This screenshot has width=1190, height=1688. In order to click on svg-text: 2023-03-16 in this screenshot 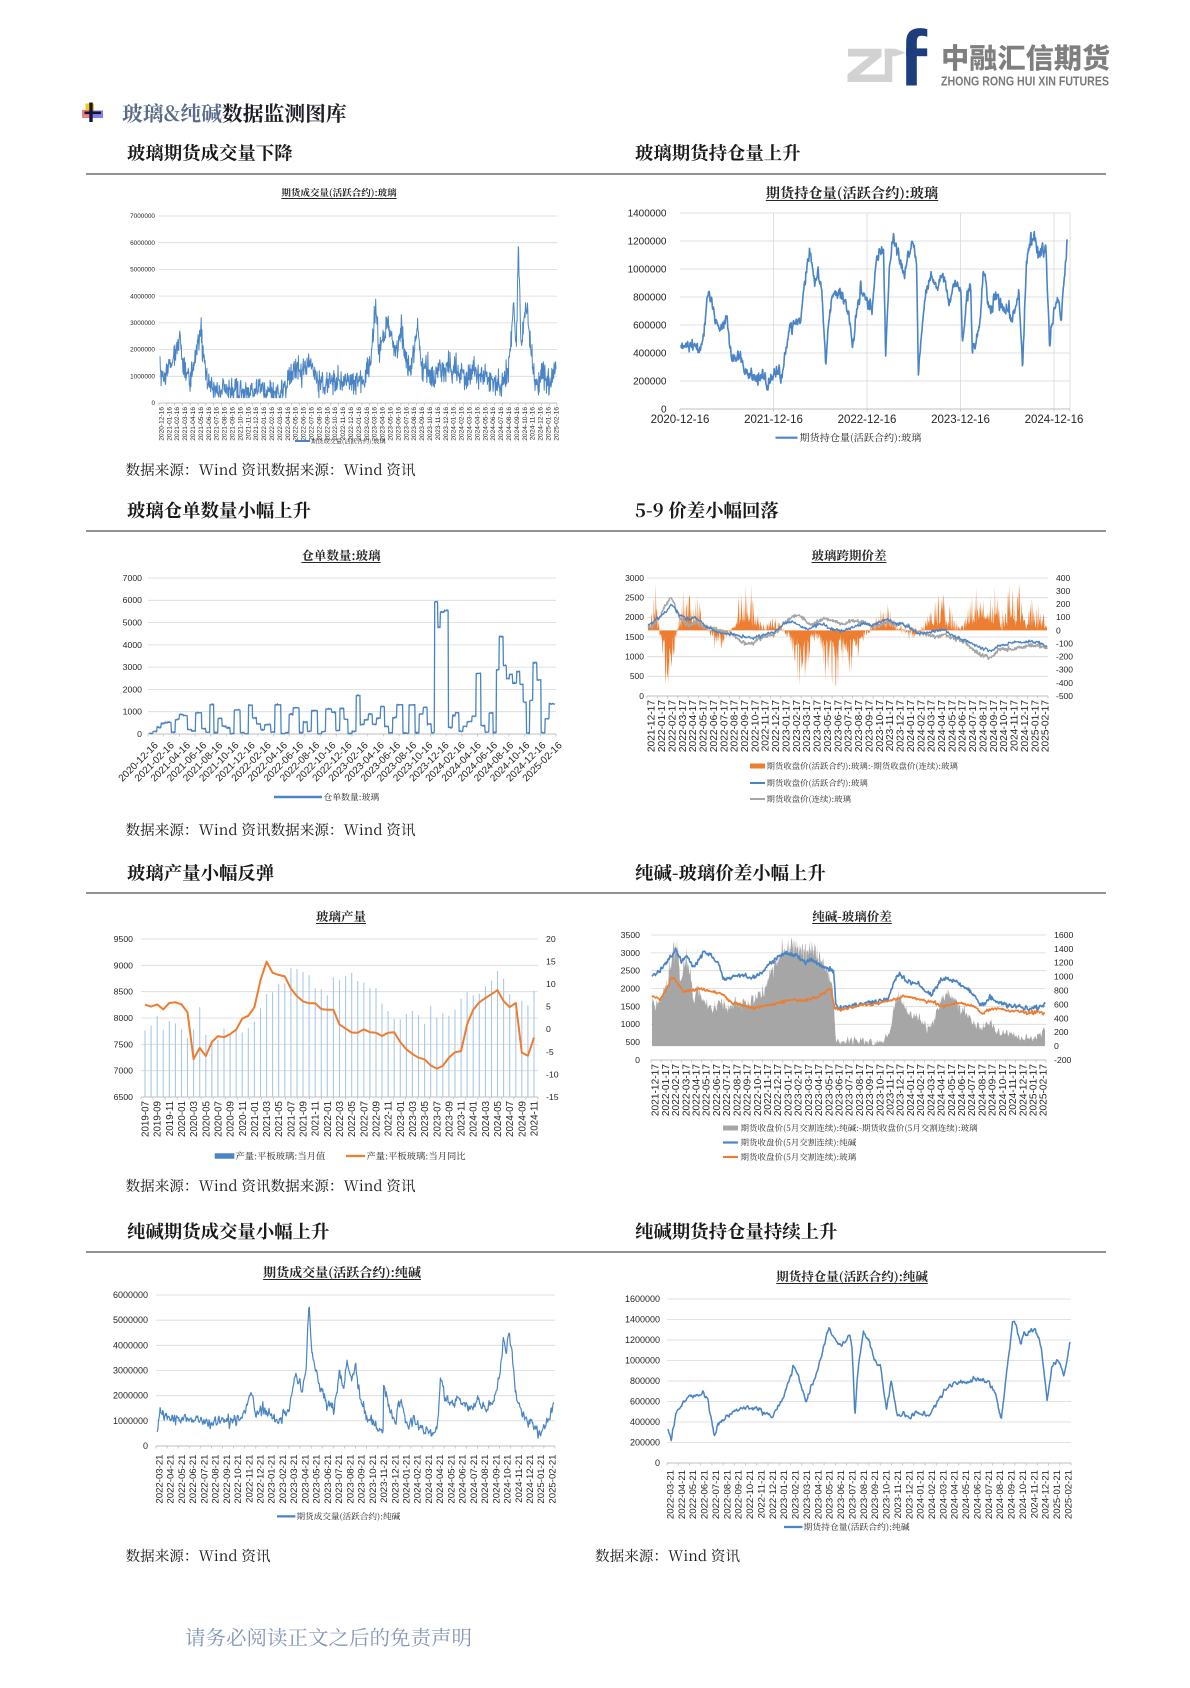, I will do `click(375, 424)`.